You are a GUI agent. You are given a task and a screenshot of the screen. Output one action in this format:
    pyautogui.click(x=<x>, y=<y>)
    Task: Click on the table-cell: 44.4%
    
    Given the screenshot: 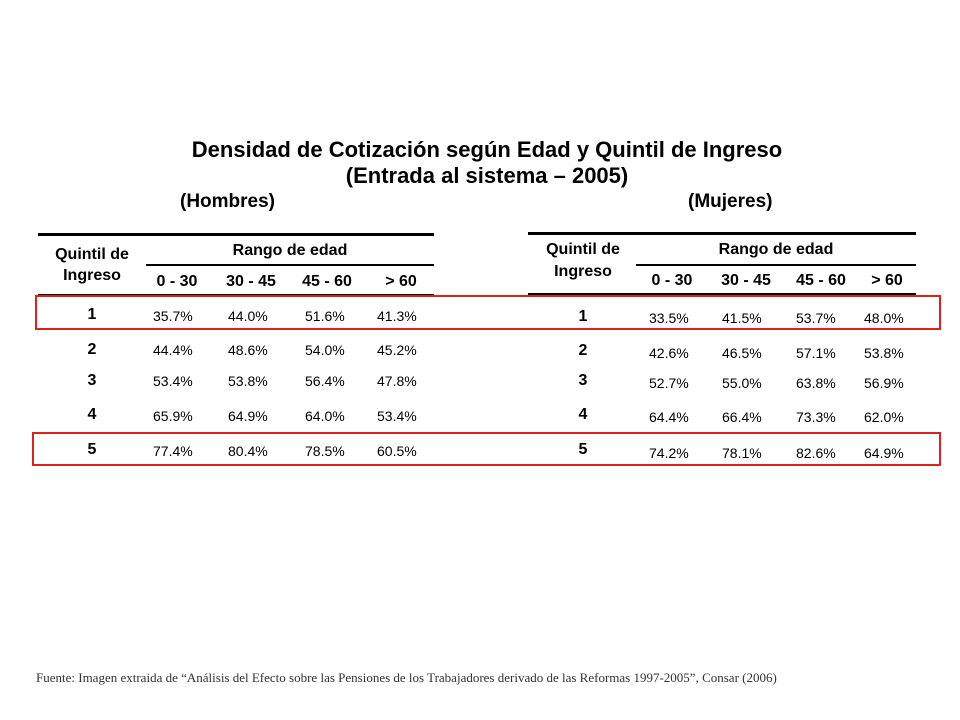 What is the action you would take?
    pyautogui.click(x=173, y=350)
    